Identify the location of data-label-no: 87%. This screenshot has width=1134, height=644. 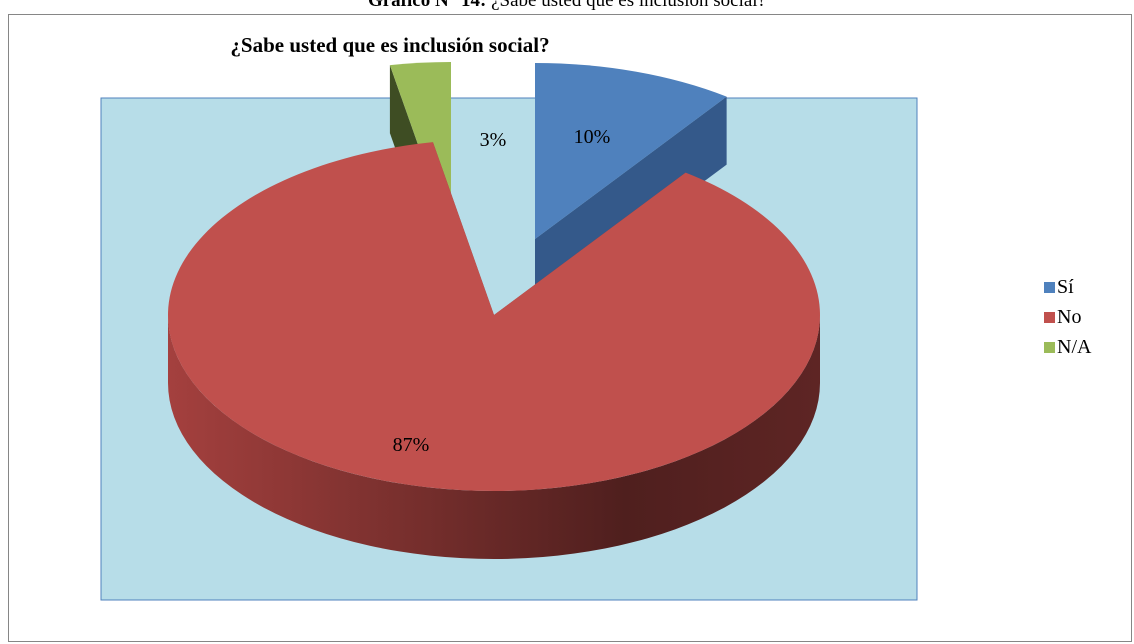
(411, 445).